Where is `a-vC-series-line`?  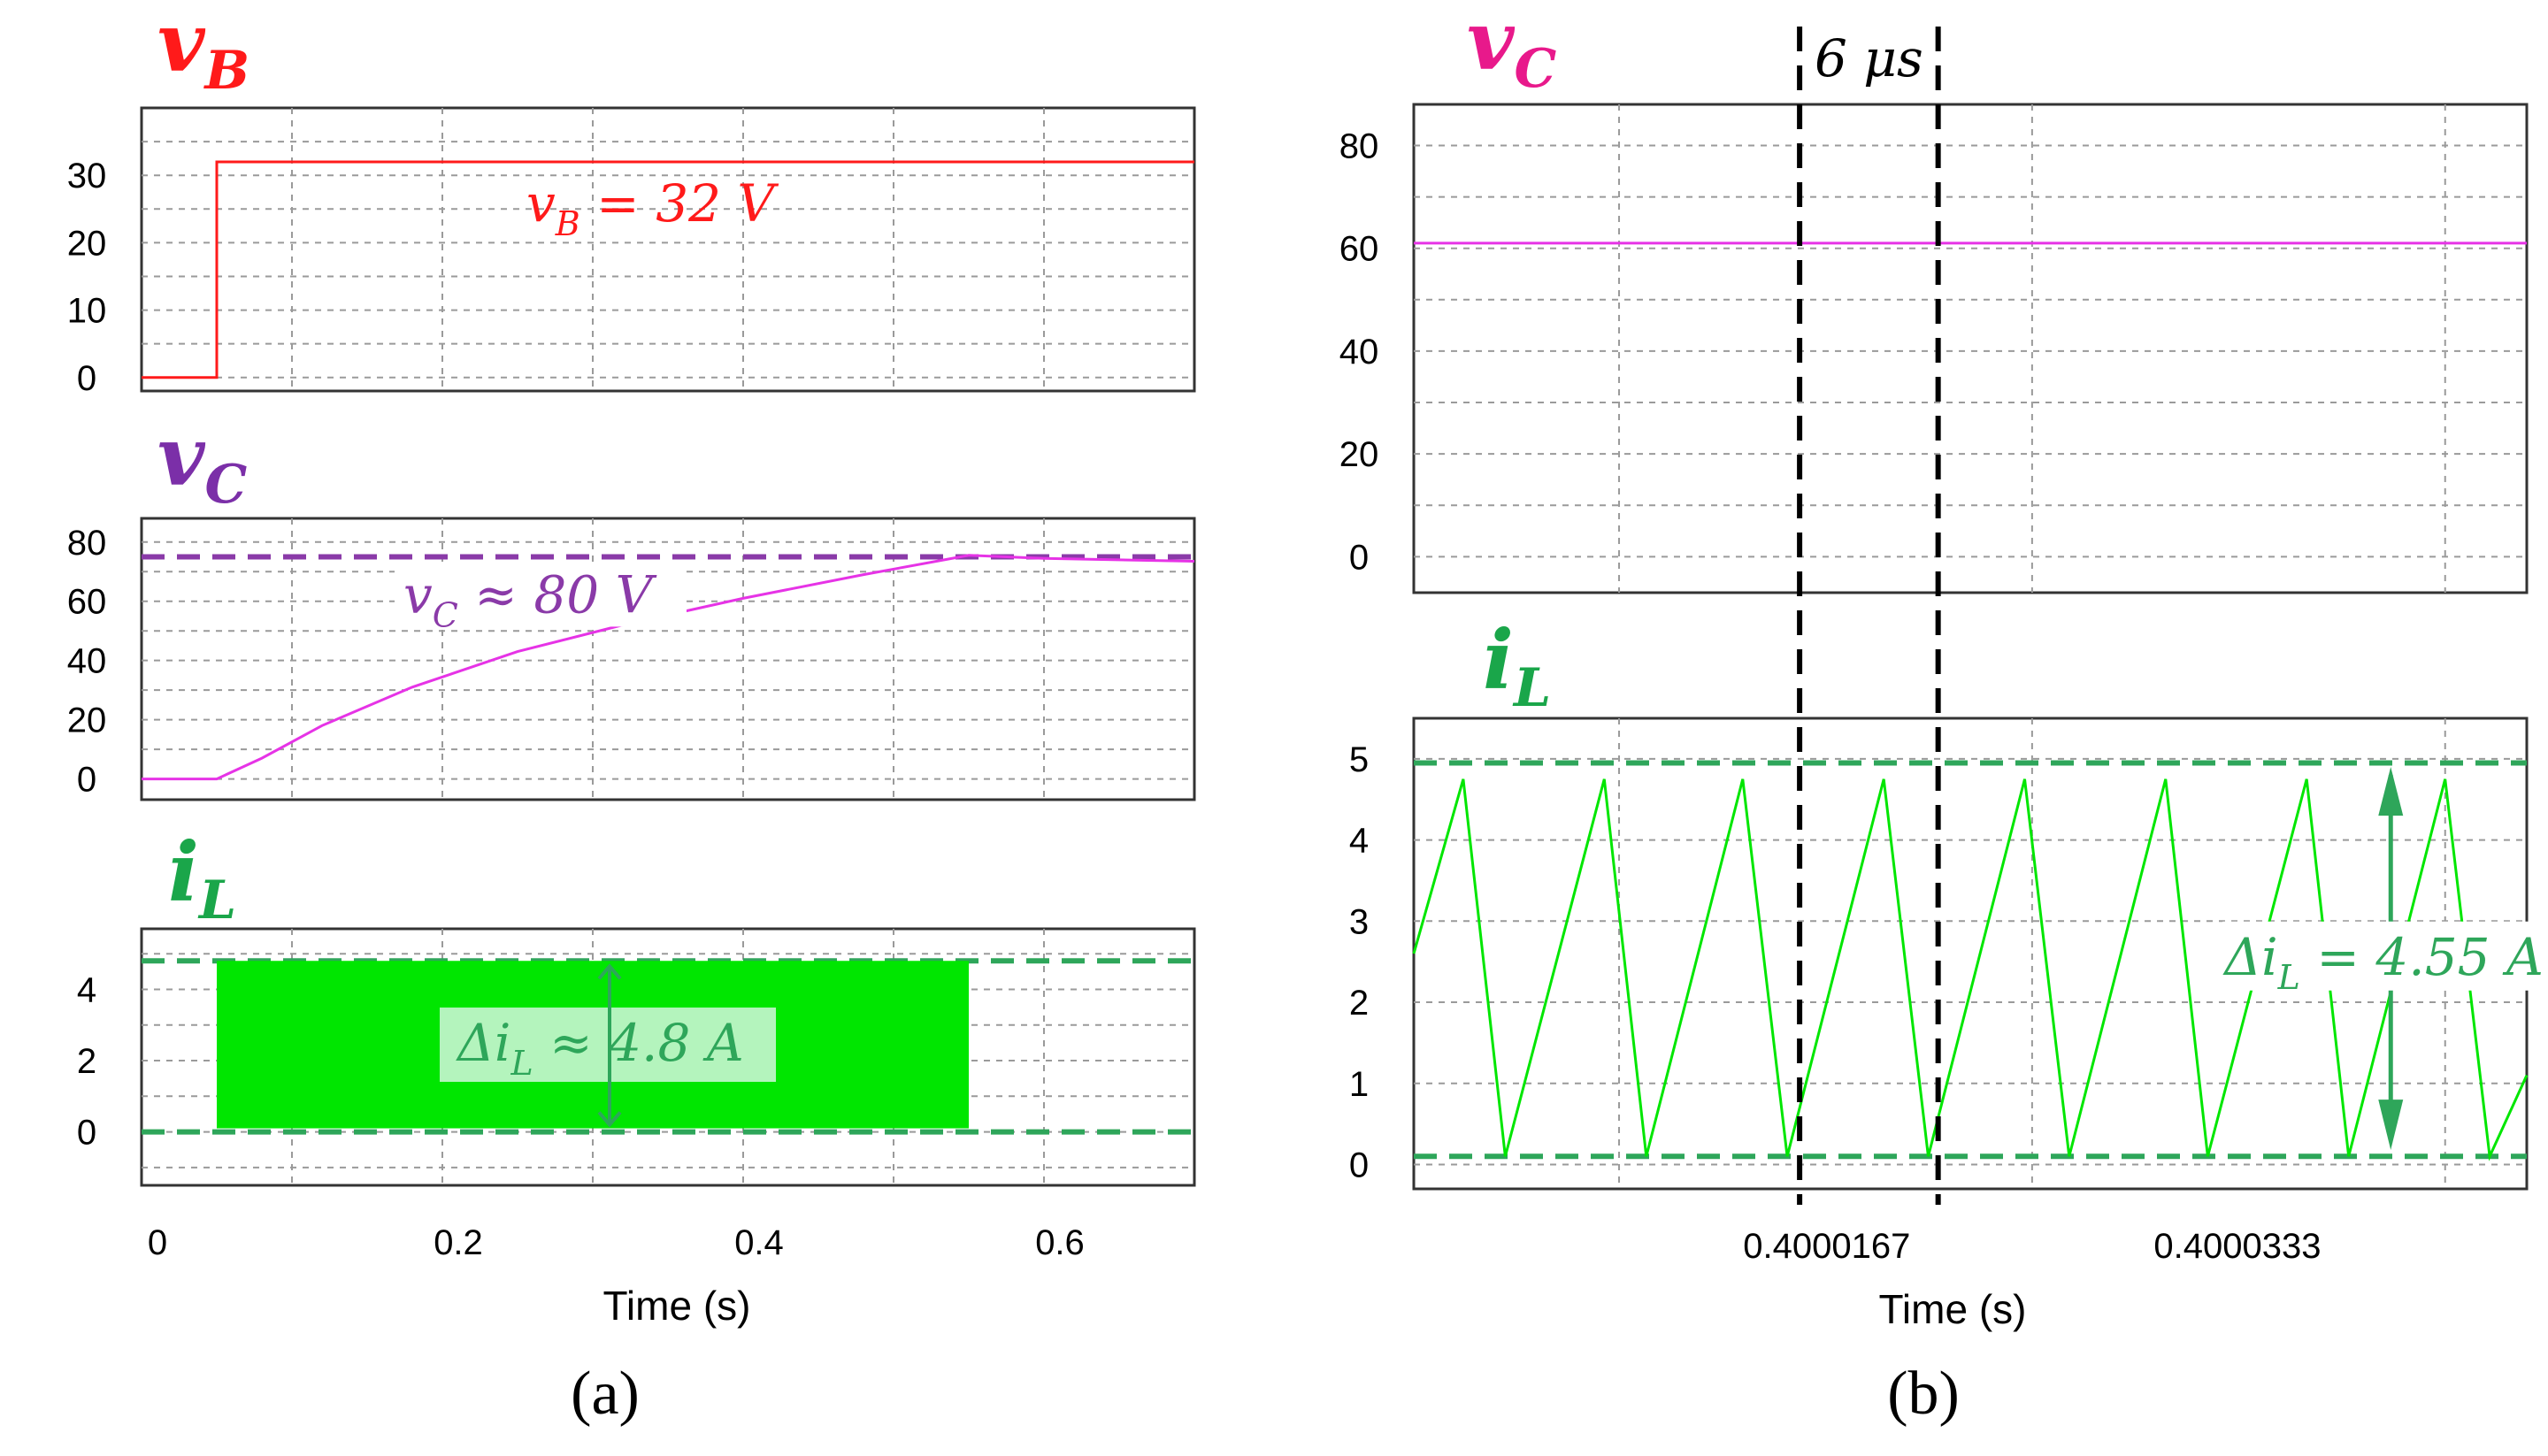 a-vC-series-line is located at coordinates (668, 667).